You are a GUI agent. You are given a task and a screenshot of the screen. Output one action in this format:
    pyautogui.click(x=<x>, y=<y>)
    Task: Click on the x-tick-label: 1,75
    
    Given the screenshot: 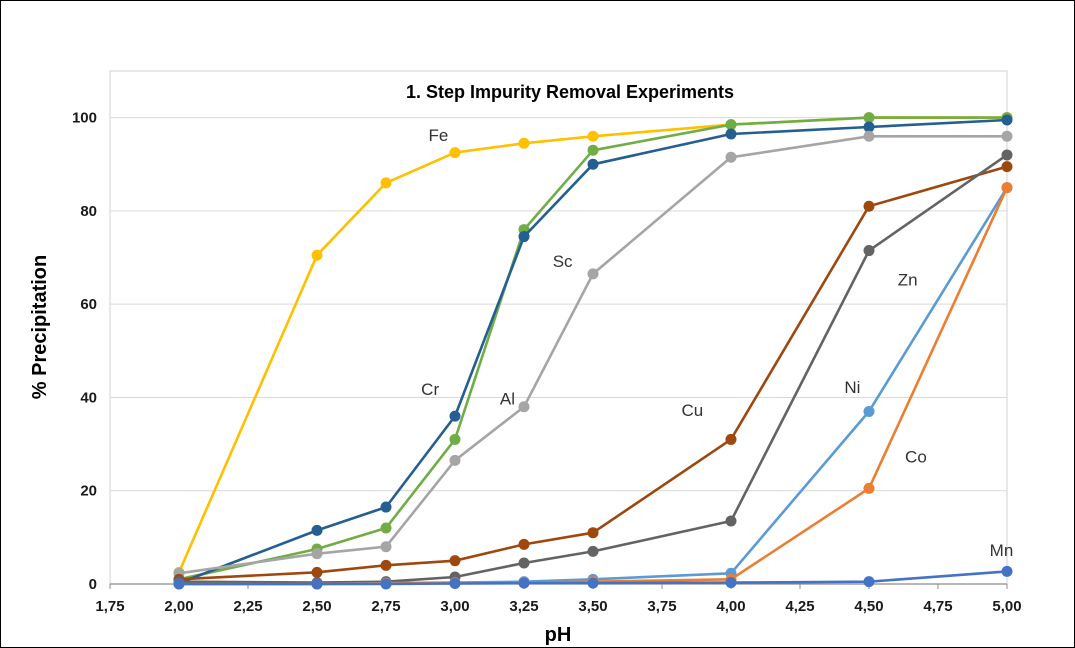 What is the action you would take?
    pyautogui.click(x=109, y=606)
    